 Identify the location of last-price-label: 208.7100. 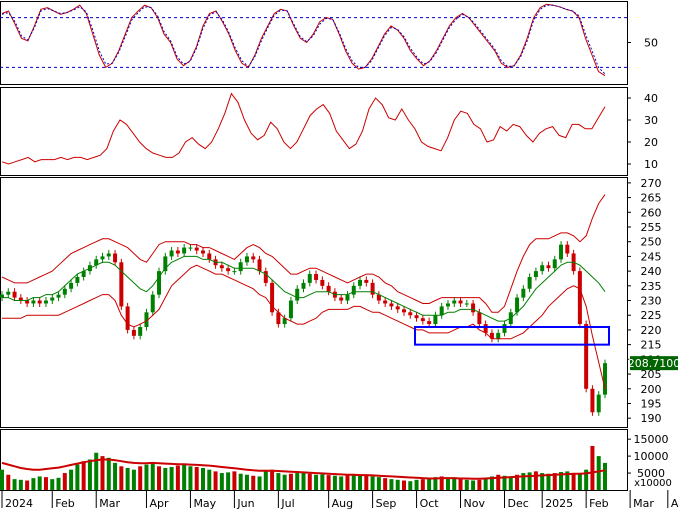
(653, 363).